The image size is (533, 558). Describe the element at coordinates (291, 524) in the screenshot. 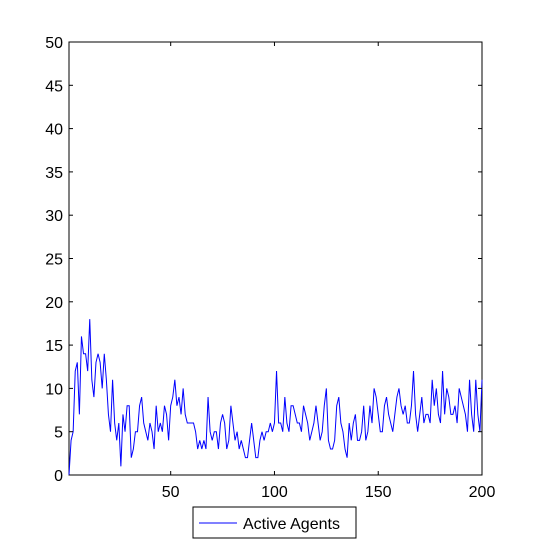

I see `legend-label-active-agents: Active Agents` at that location.